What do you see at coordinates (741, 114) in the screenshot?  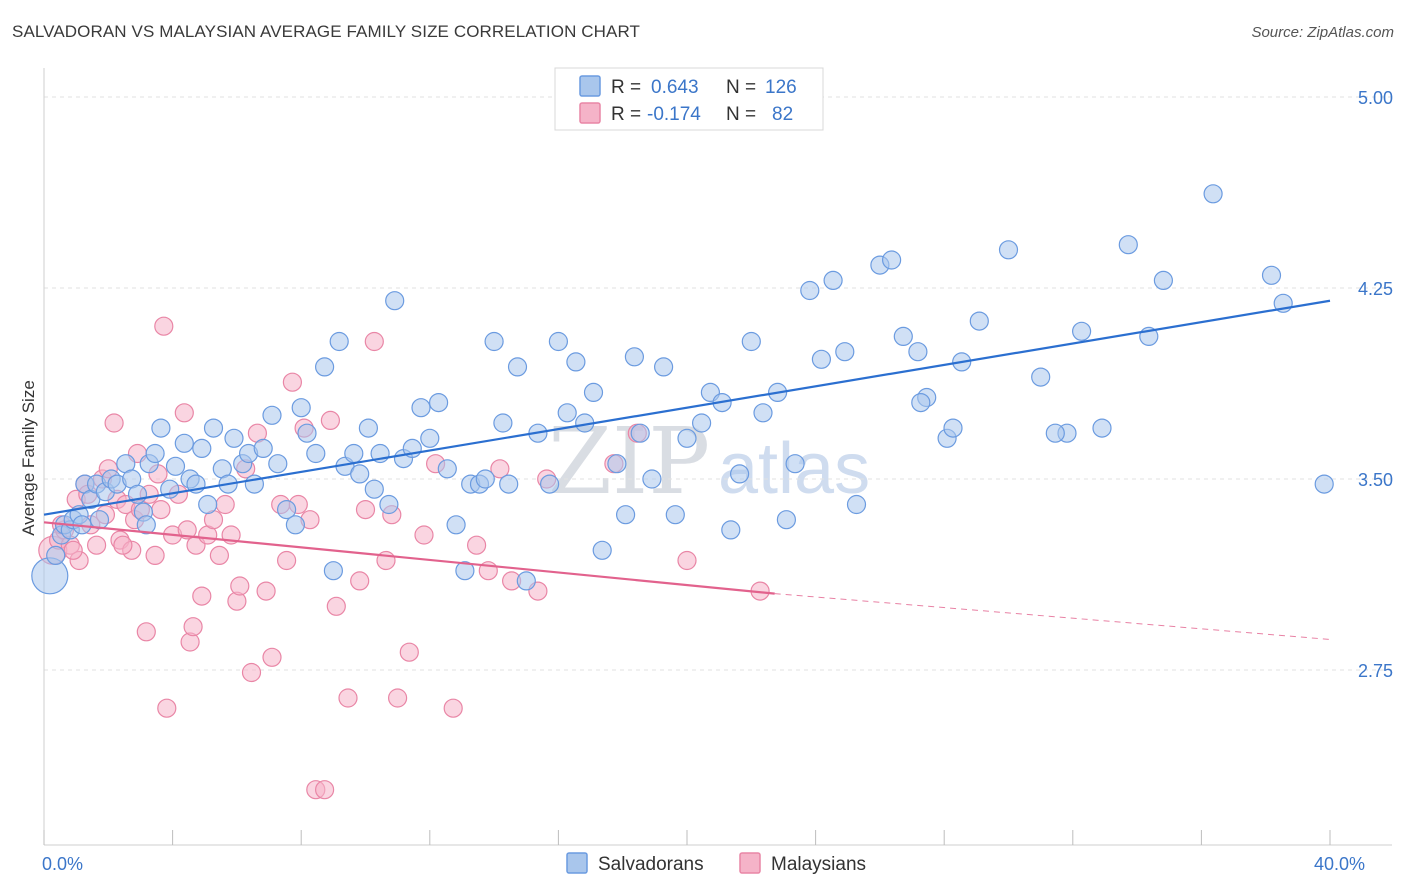 I see `legend-n-label-2: N =` at bounding box center [741, 114].